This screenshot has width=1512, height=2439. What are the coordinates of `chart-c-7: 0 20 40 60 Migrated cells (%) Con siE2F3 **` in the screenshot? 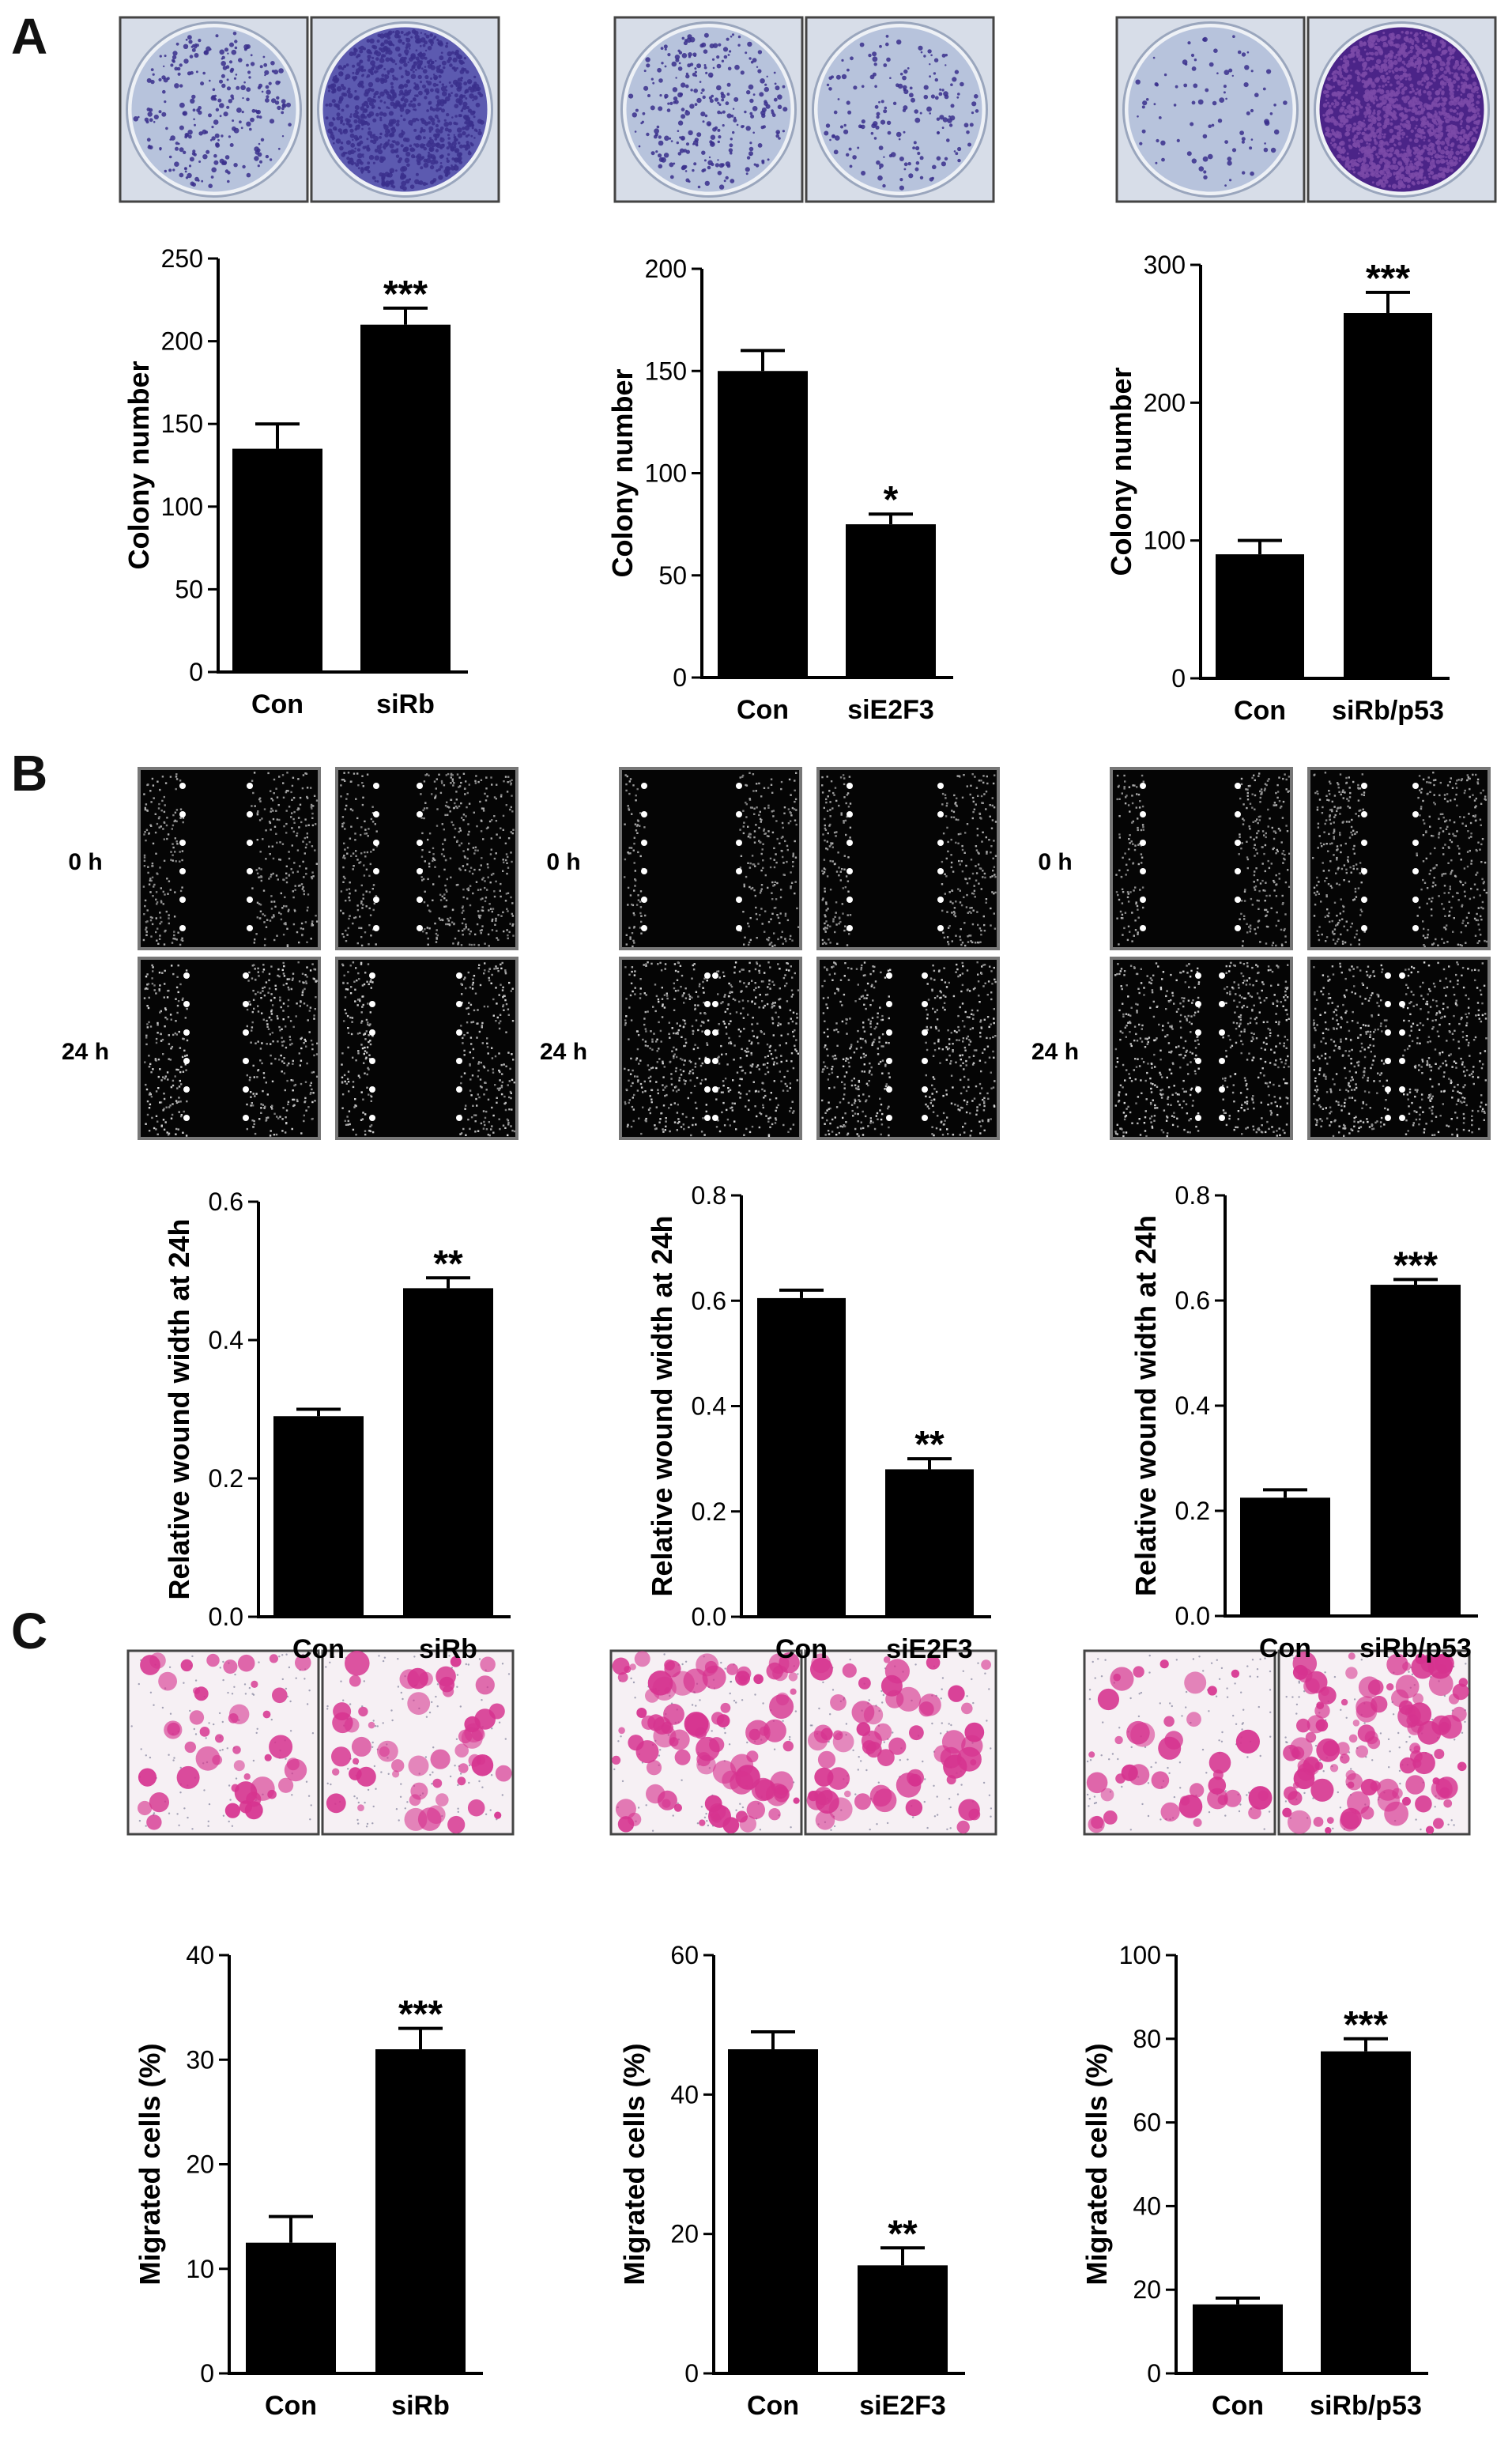 It's located at (791, 2181).